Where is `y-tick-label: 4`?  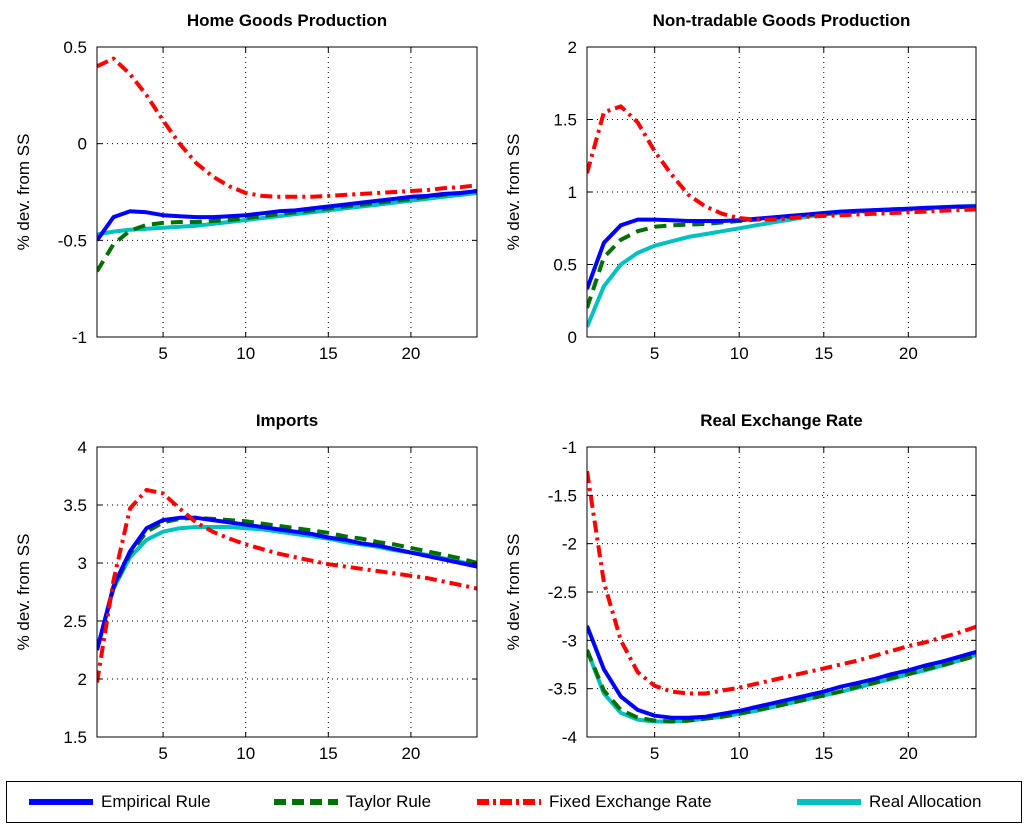 y-tick-label: 4 is located at coordinates (82, 447).